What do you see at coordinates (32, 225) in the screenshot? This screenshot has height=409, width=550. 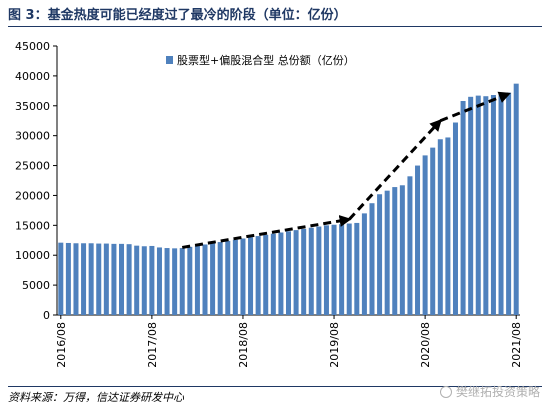 I see `y-tick-label: 15000` at bounding box center [32, 225].